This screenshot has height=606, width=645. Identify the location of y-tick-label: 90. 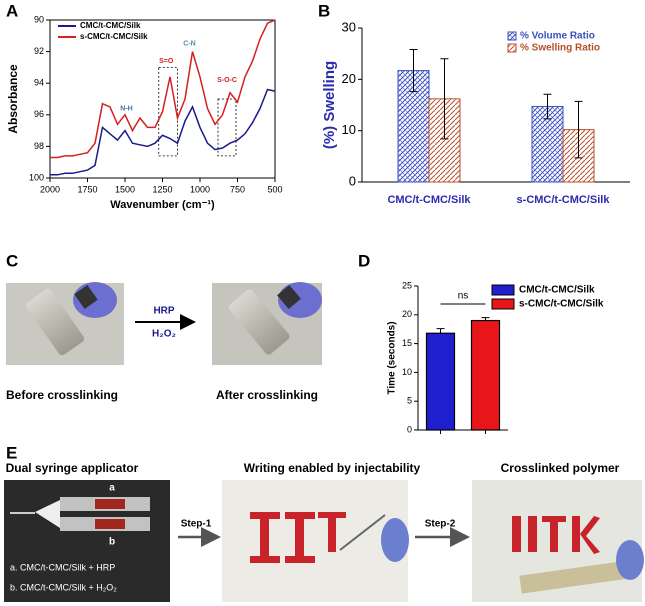
(39, 19).